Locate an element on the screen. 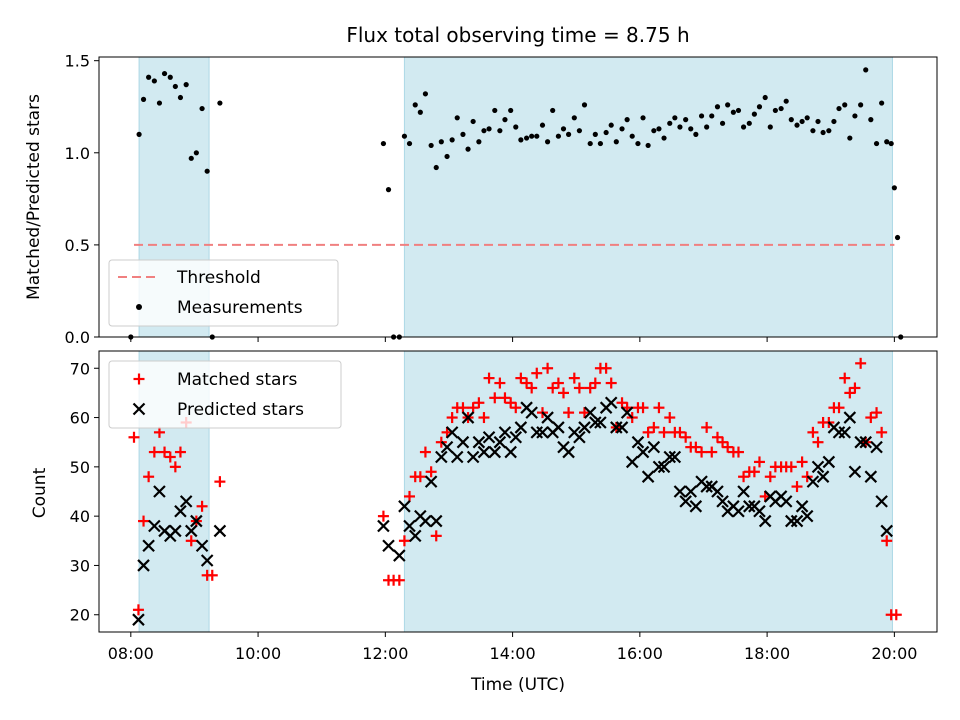 This screenshot has height=720, width=960. ratio-legend: Threshold Measurements is located at coordinates (223, 293).